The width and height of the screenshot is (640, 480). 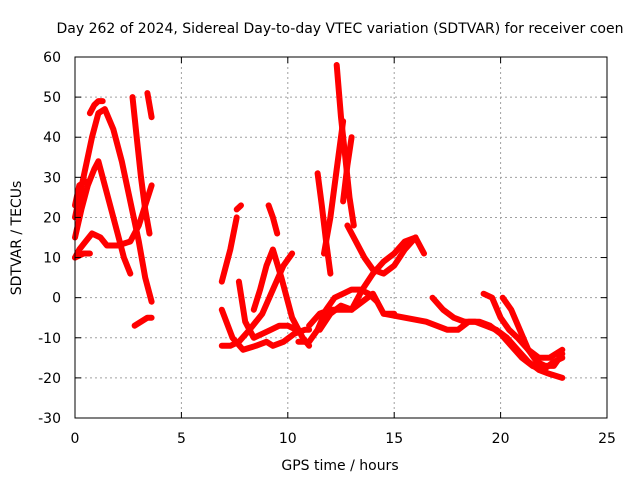 What do you see at coordinates (288, 439) in the screenshot?
I see `x-tick-label: 10` at bounding box center [288, 439].